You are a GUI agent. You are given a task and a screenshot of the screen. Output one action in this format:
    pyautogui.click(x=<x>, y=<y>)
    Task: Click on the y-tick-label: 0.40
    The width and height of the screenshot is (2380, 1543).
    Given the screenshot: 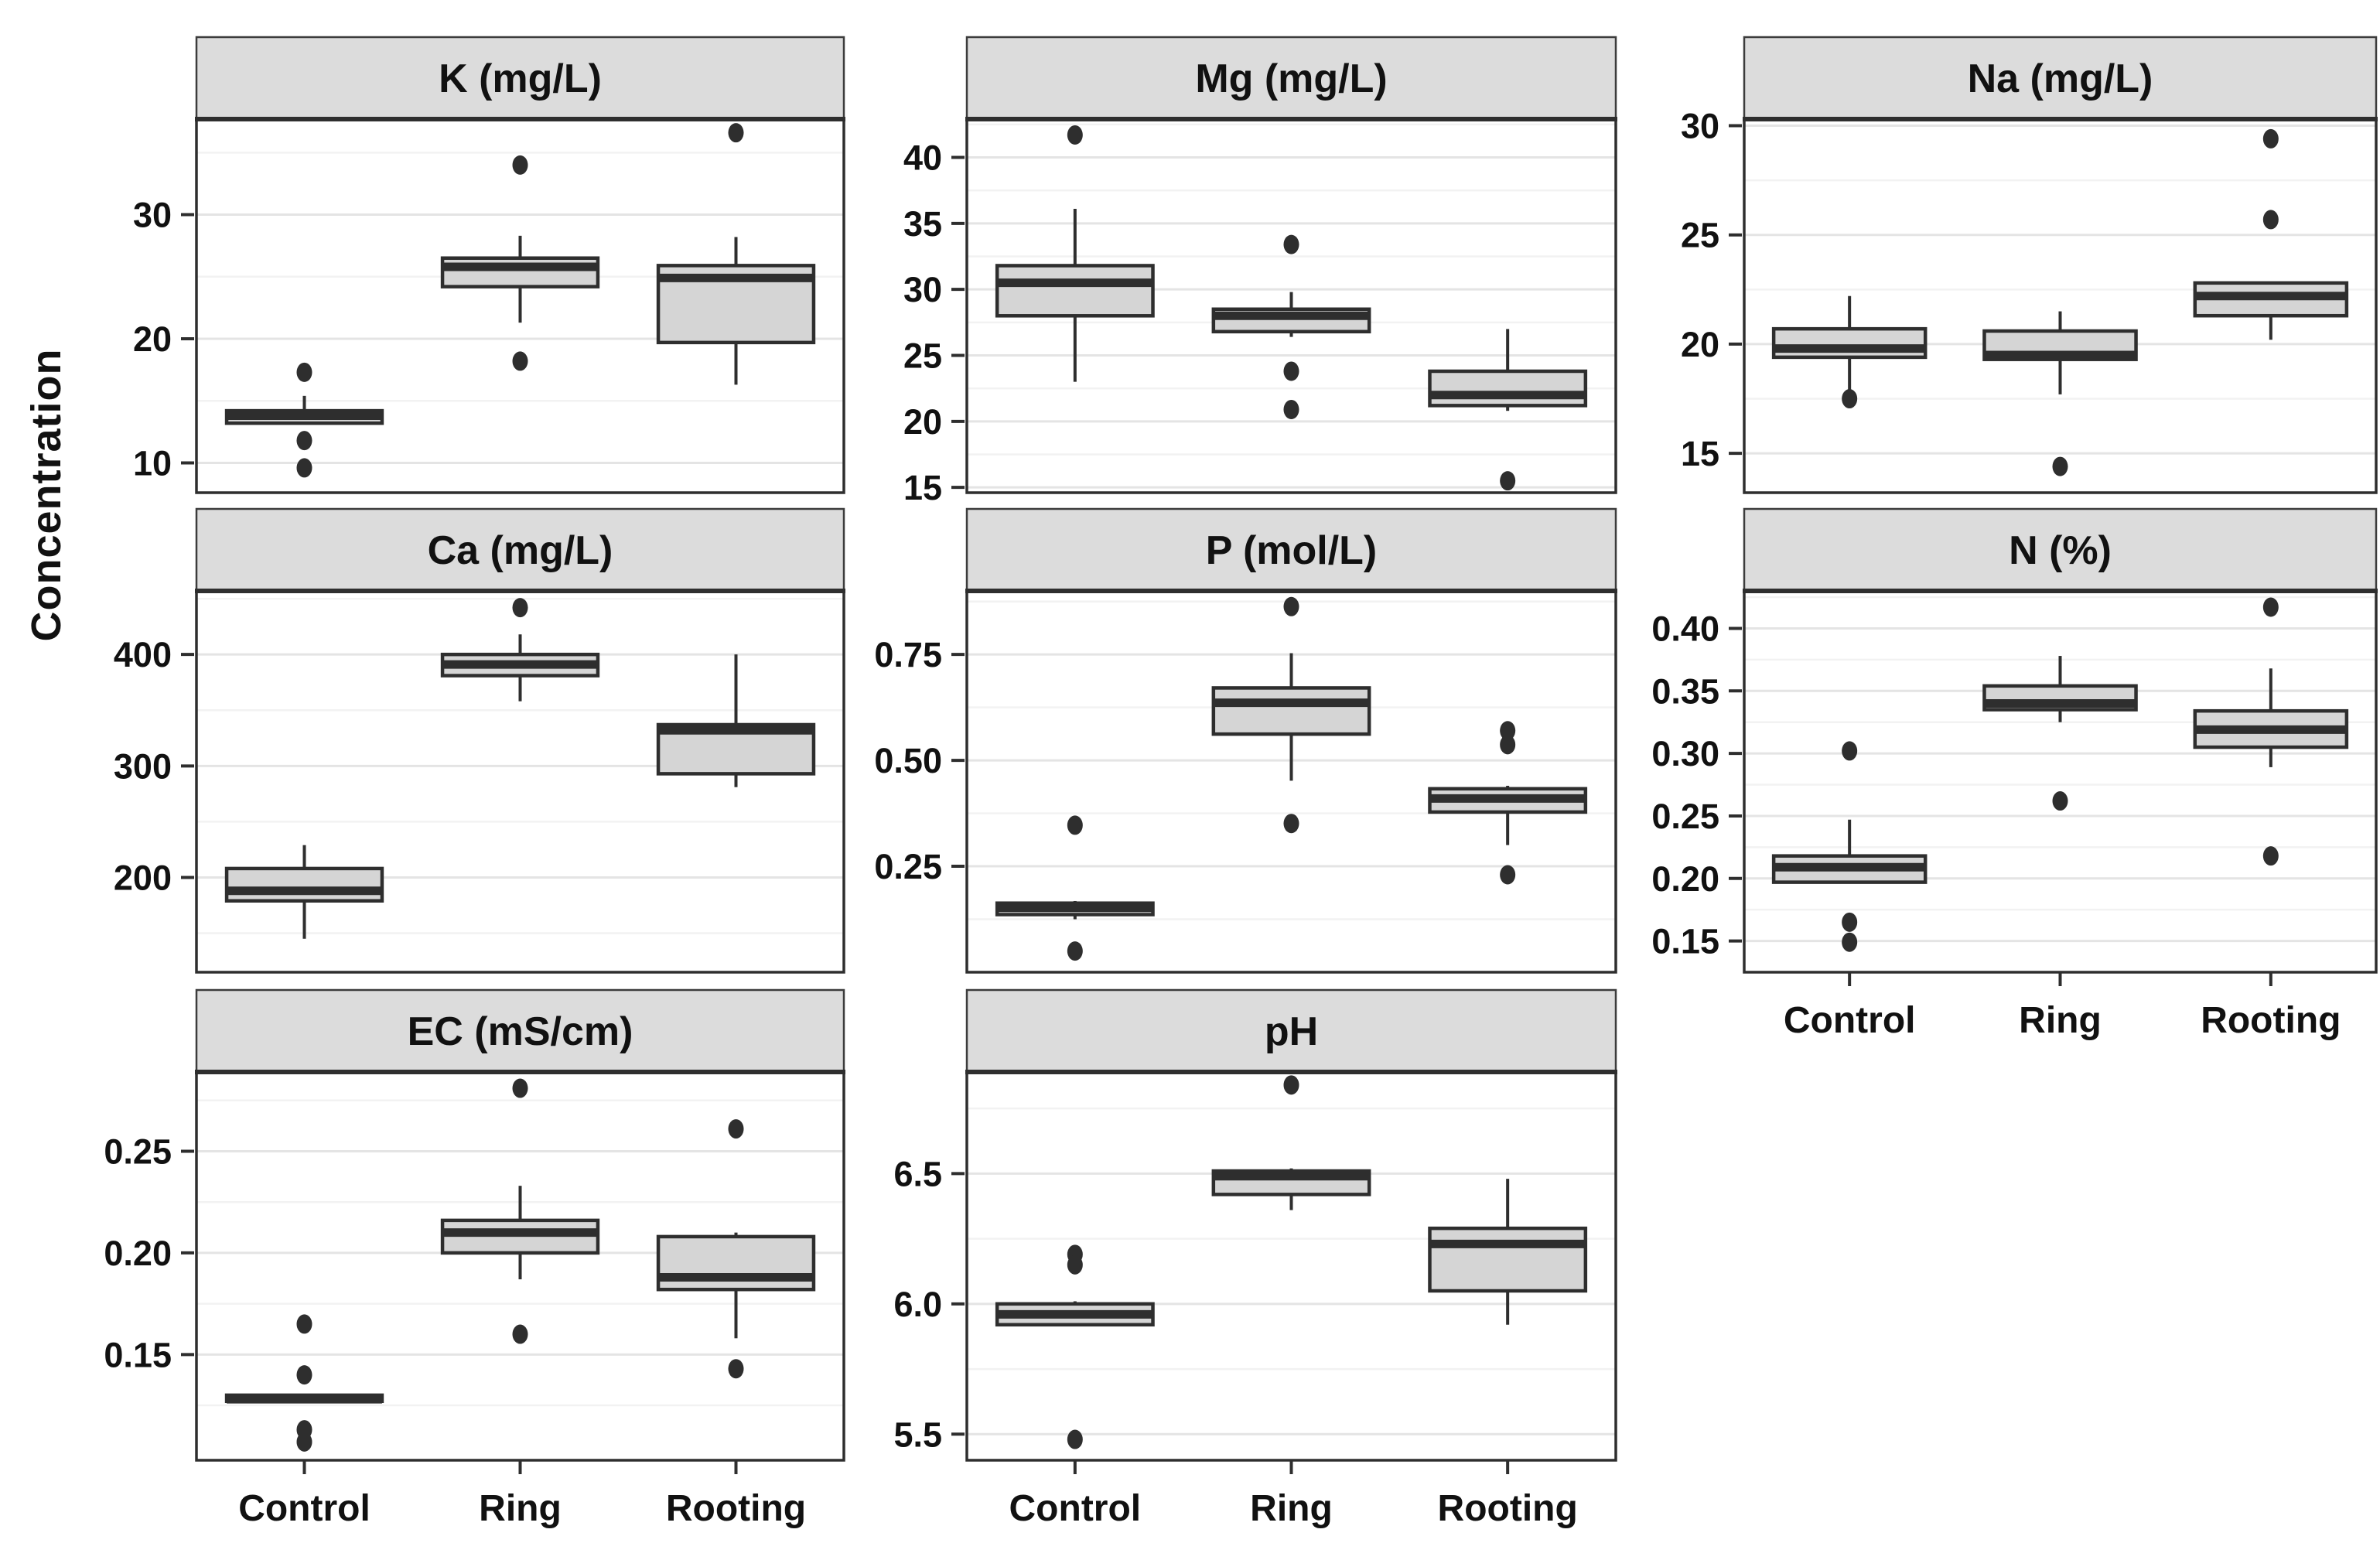 What is the action you would take?
    pyautogui.click(x=1685, y=628)
    